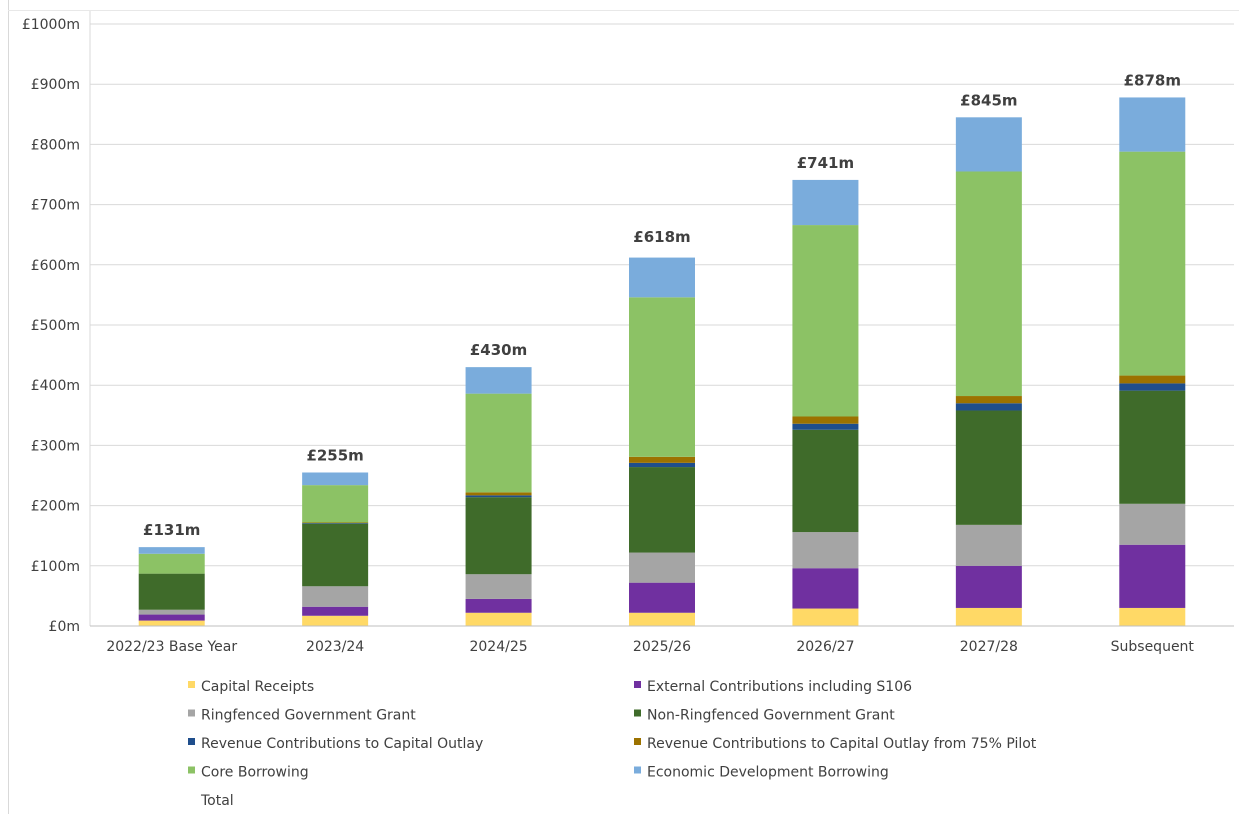 This screenshot has height=818, width=1239. I want to click on x-tick-label: 2025/26, so click(662, 647).